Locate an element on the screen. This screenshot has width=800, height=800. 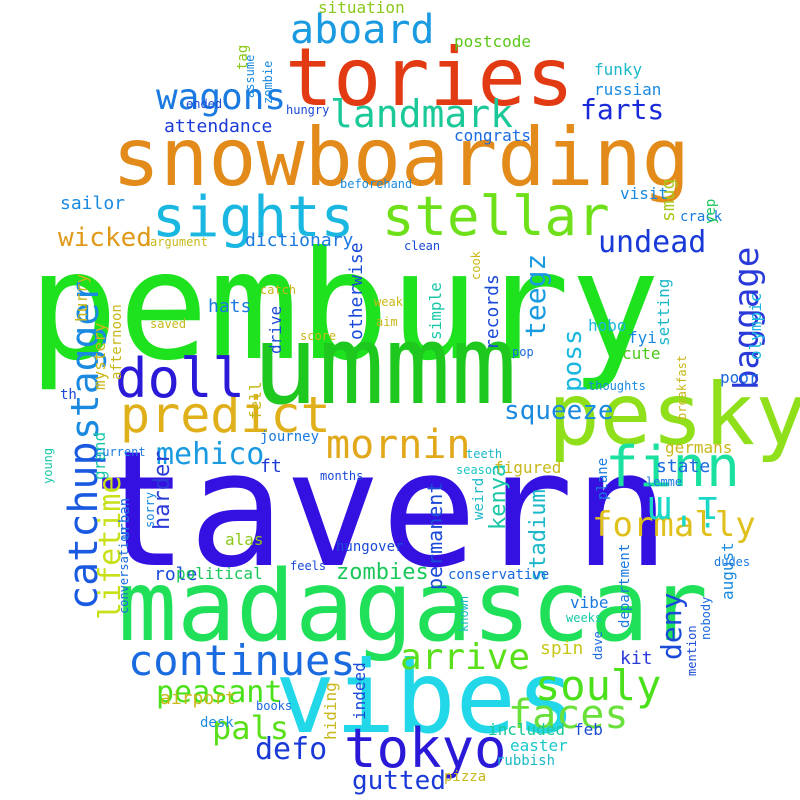
word-afternoon: afternoon is located at coordinates (117, 342).